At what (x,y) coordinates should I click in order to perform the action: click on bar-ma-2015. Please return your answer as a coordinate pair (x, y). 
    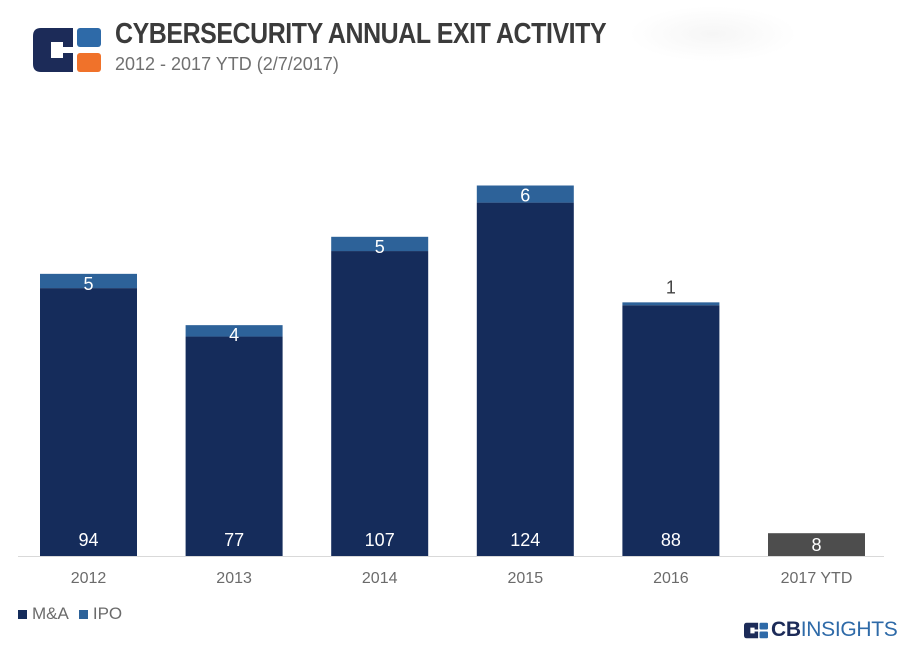
    Looking at the image, I should click on (525, 379).